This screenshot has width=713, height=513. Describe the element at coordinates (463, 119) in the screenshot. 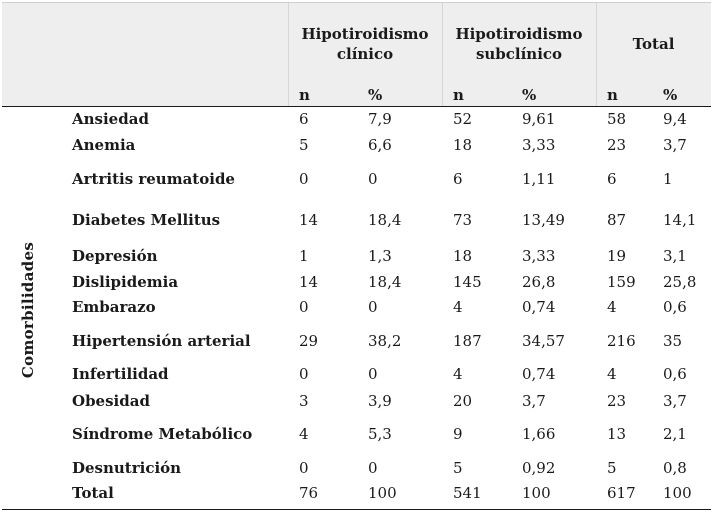

I see `cell-n: 52` at that location.